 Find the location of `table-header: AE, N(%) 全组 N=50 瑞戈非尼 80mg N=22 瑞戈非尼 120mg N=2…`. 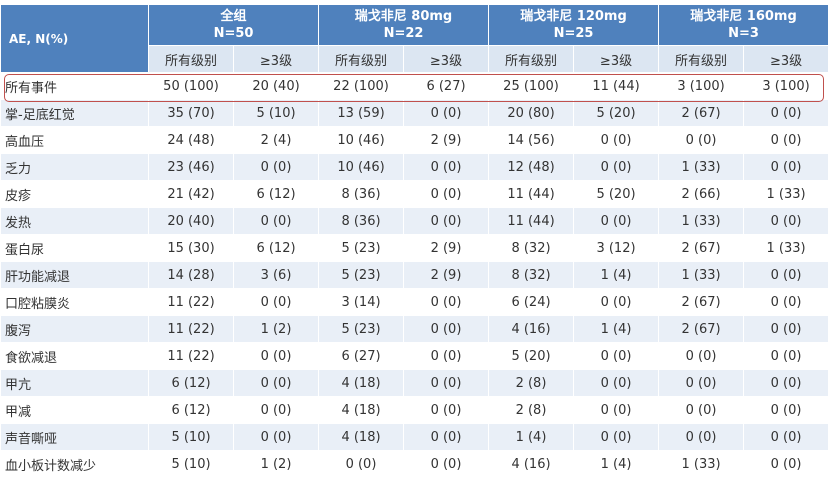

table-header: AE, N(%) 全组 N=50 瑞戈非尼 80mg N=22 瑞戈非尼 120mg N=2… is located at coordinates (415, 38).